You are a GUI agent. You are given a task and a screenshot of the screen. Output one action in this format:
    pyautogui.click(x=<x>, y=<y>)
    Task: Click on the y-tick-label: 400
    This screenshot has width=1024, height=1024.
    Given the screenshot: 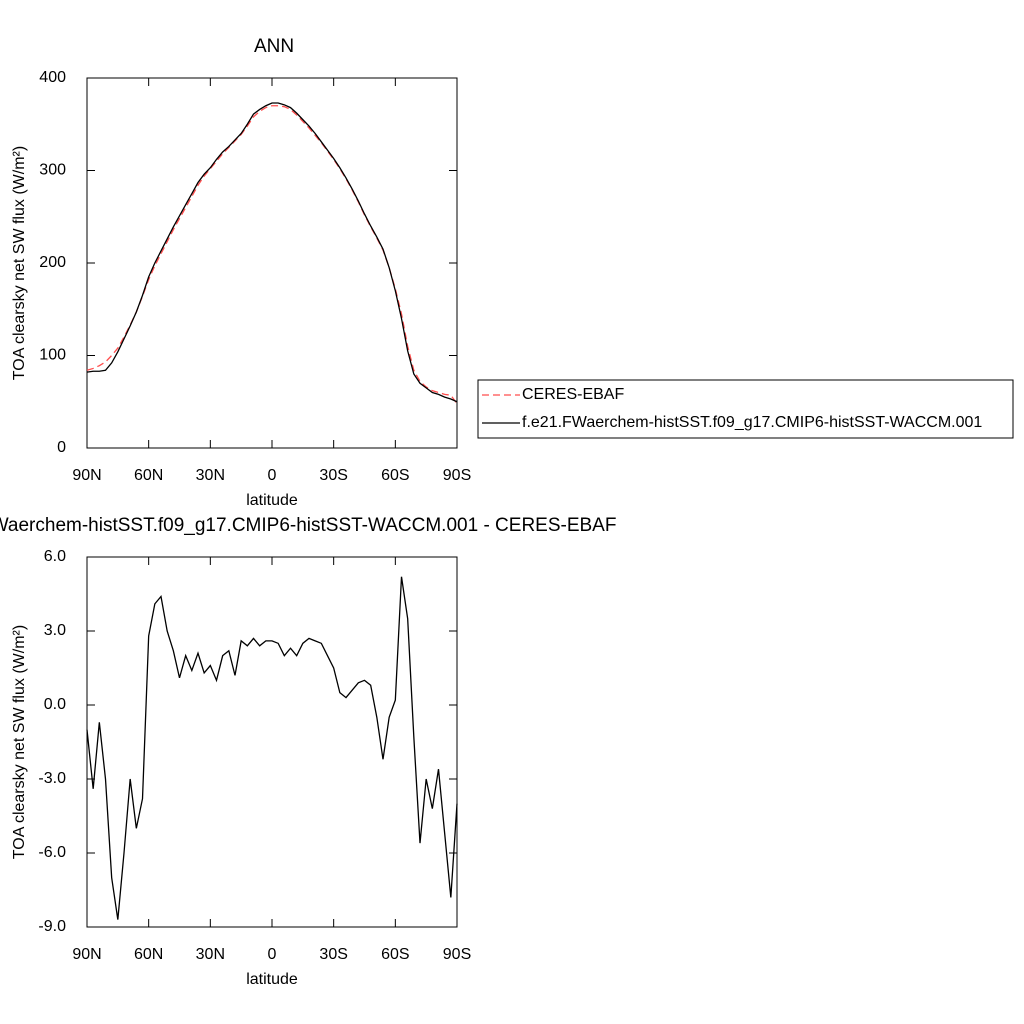 What is the action you would take?
    pyautogui.click(x=52, y=77)
    